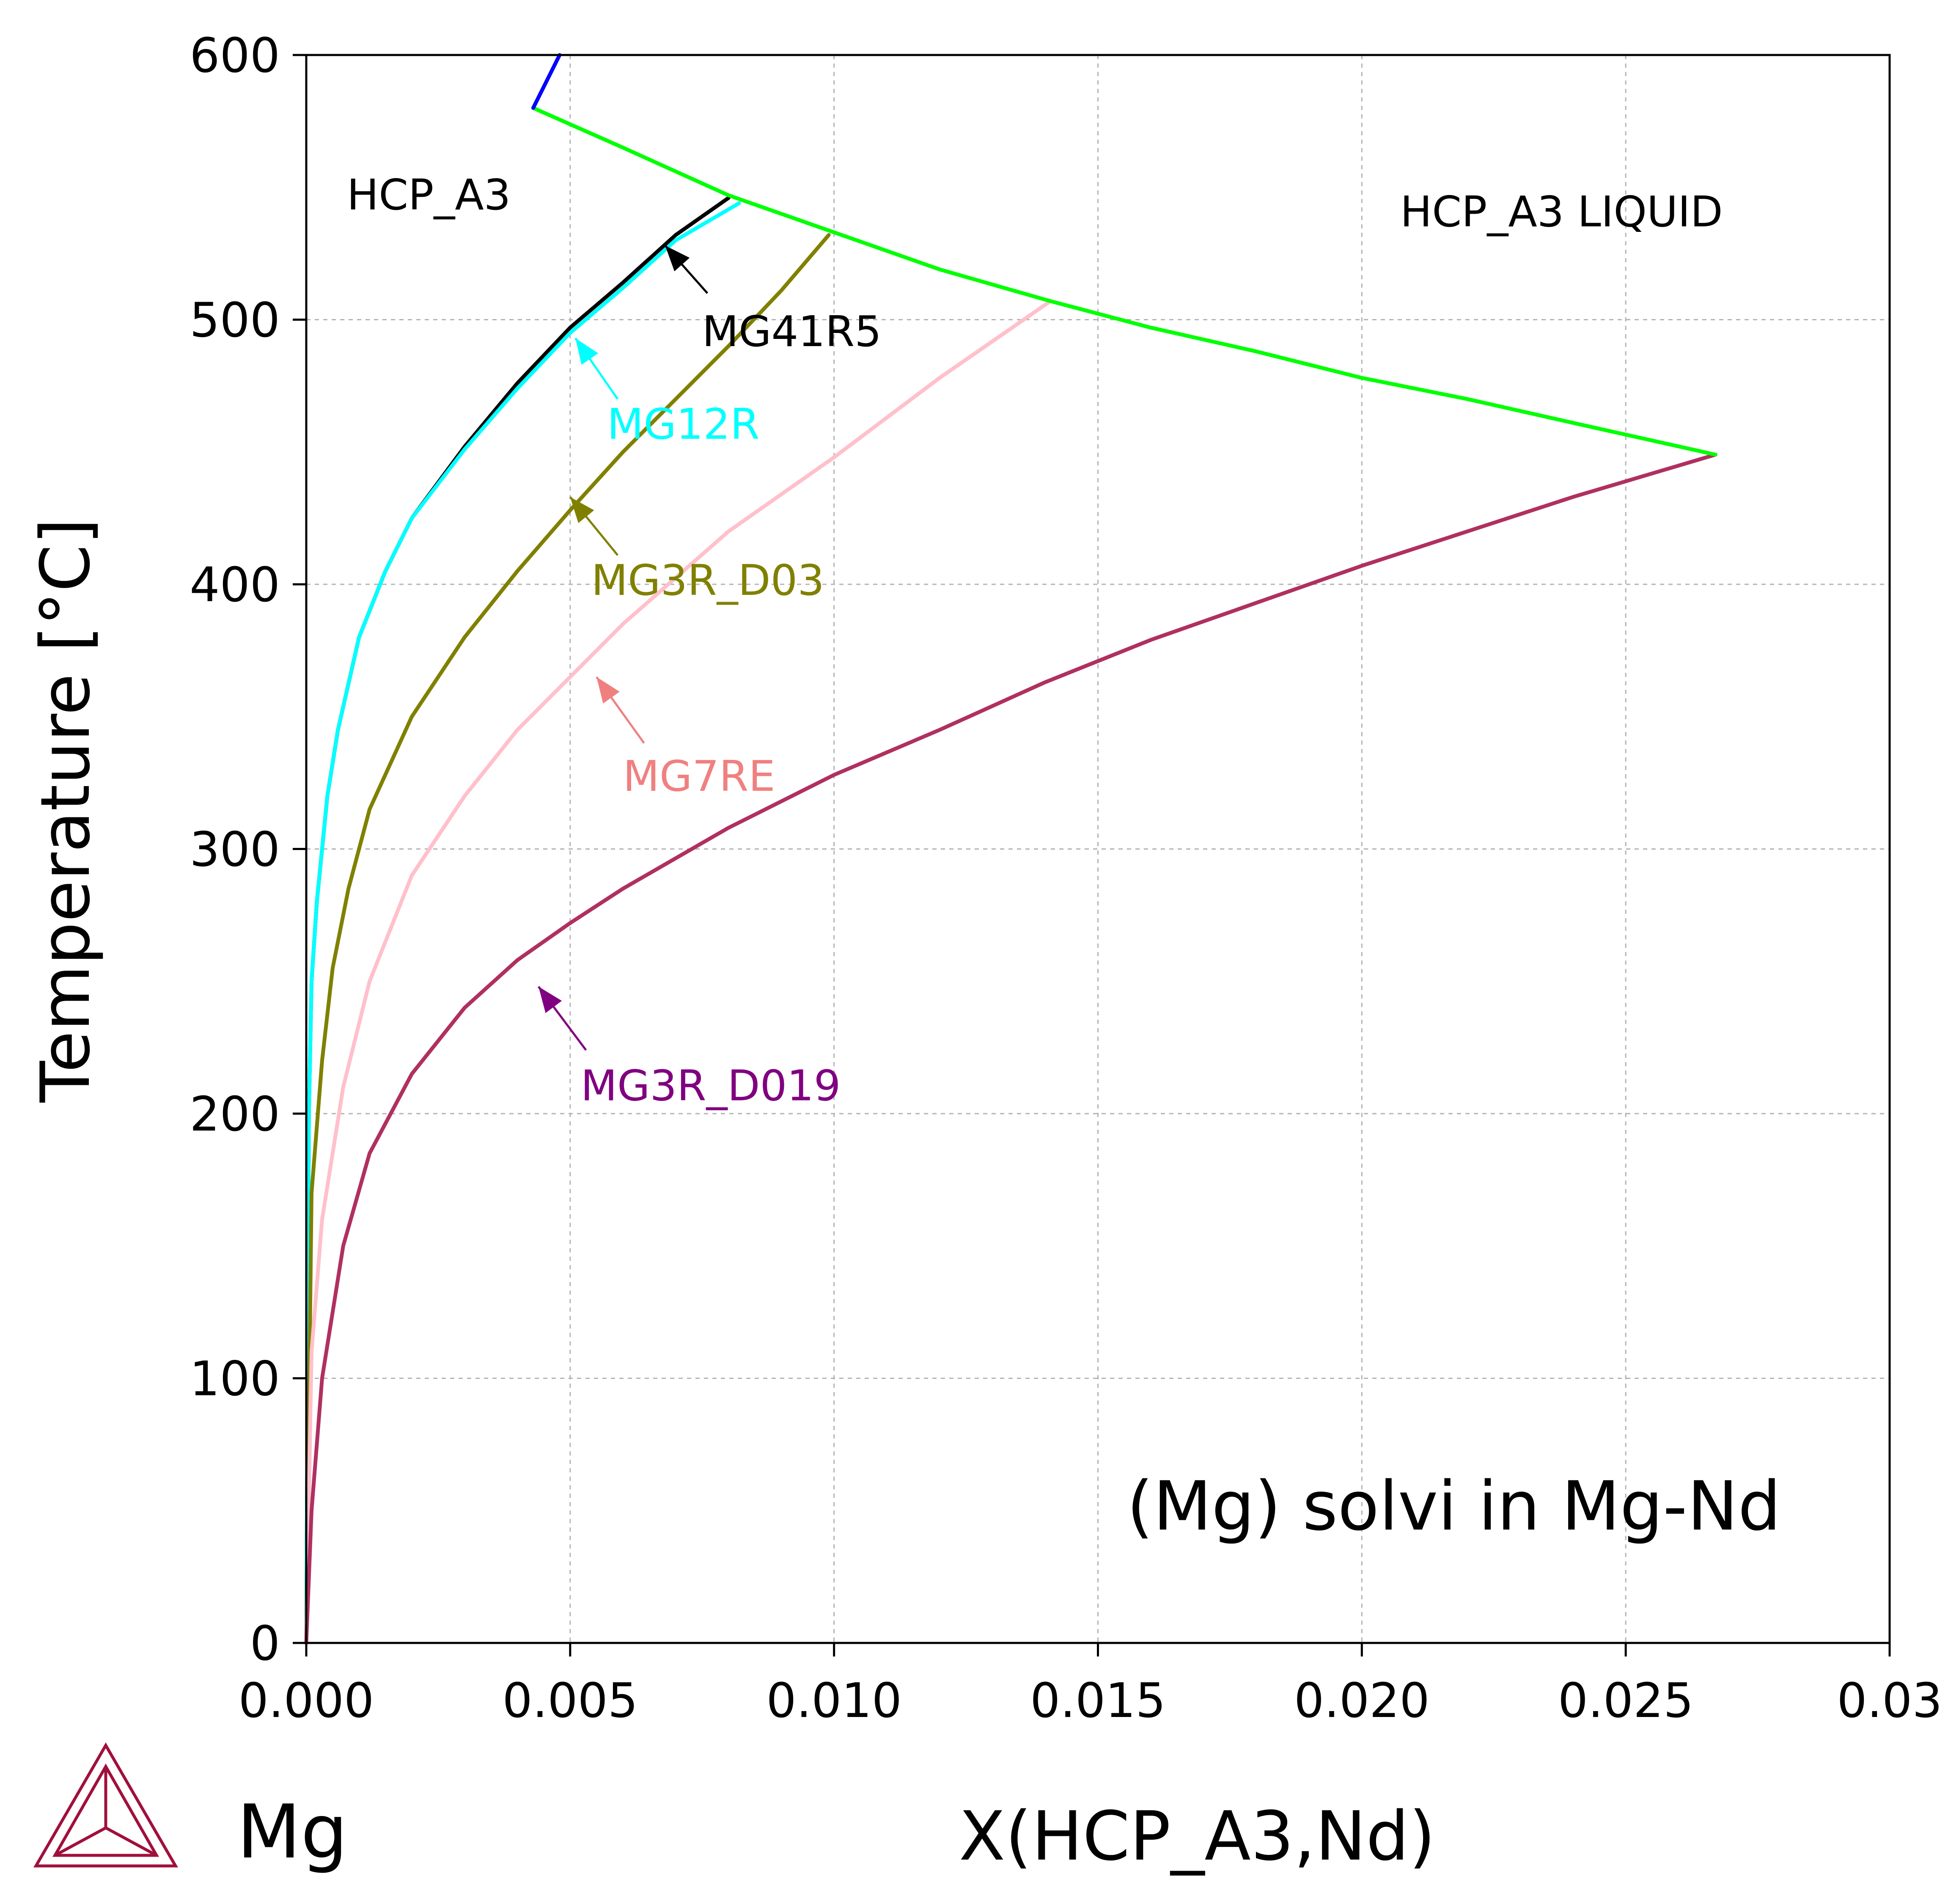  I want to click on y-tick-label: 300, so click(235, 850).